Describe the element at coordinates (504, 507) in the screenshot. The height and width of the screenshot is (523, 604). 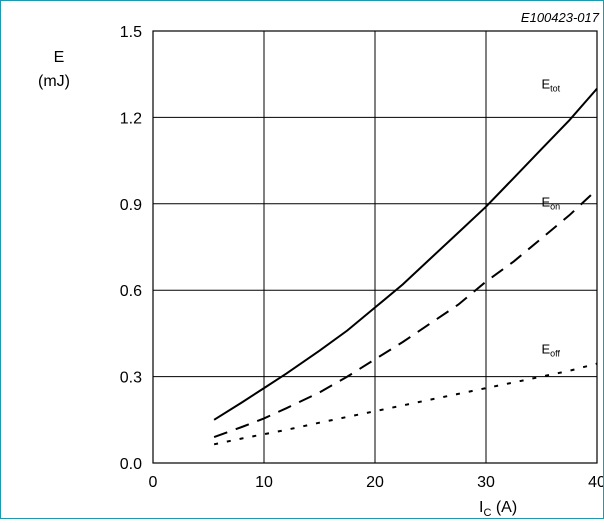
I see `x-axis-label-unit: (A)` at that location.